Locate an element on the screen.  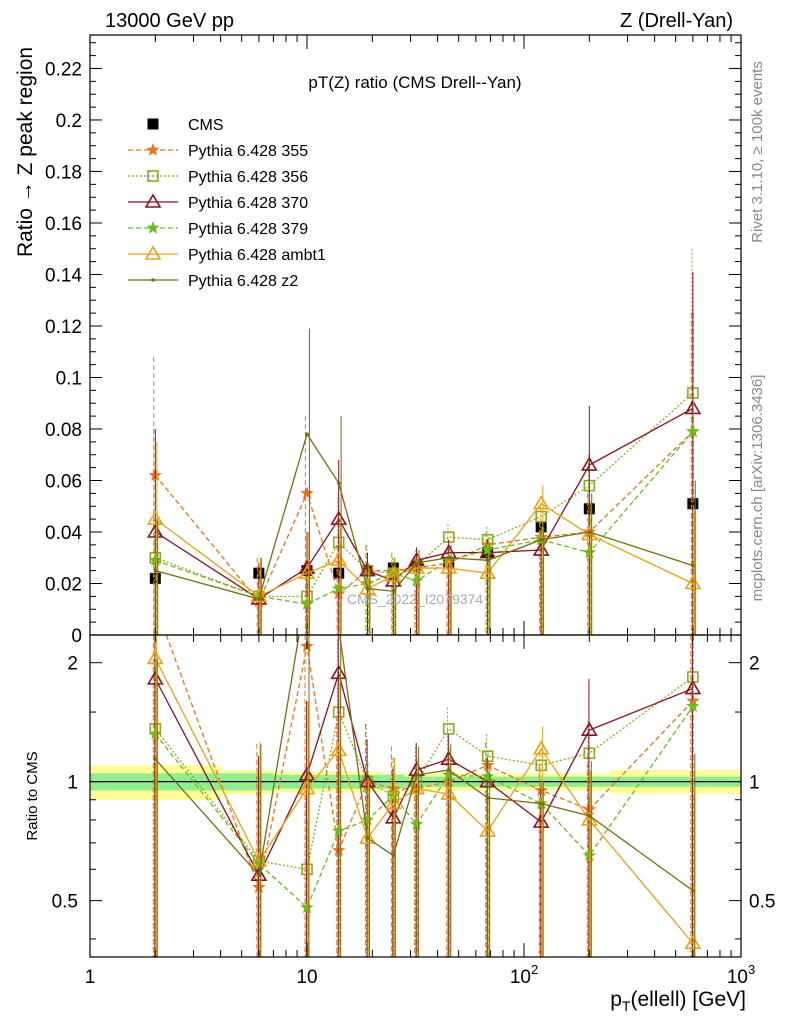
x-tick-label: 10² is located at coordinates (524, 975).